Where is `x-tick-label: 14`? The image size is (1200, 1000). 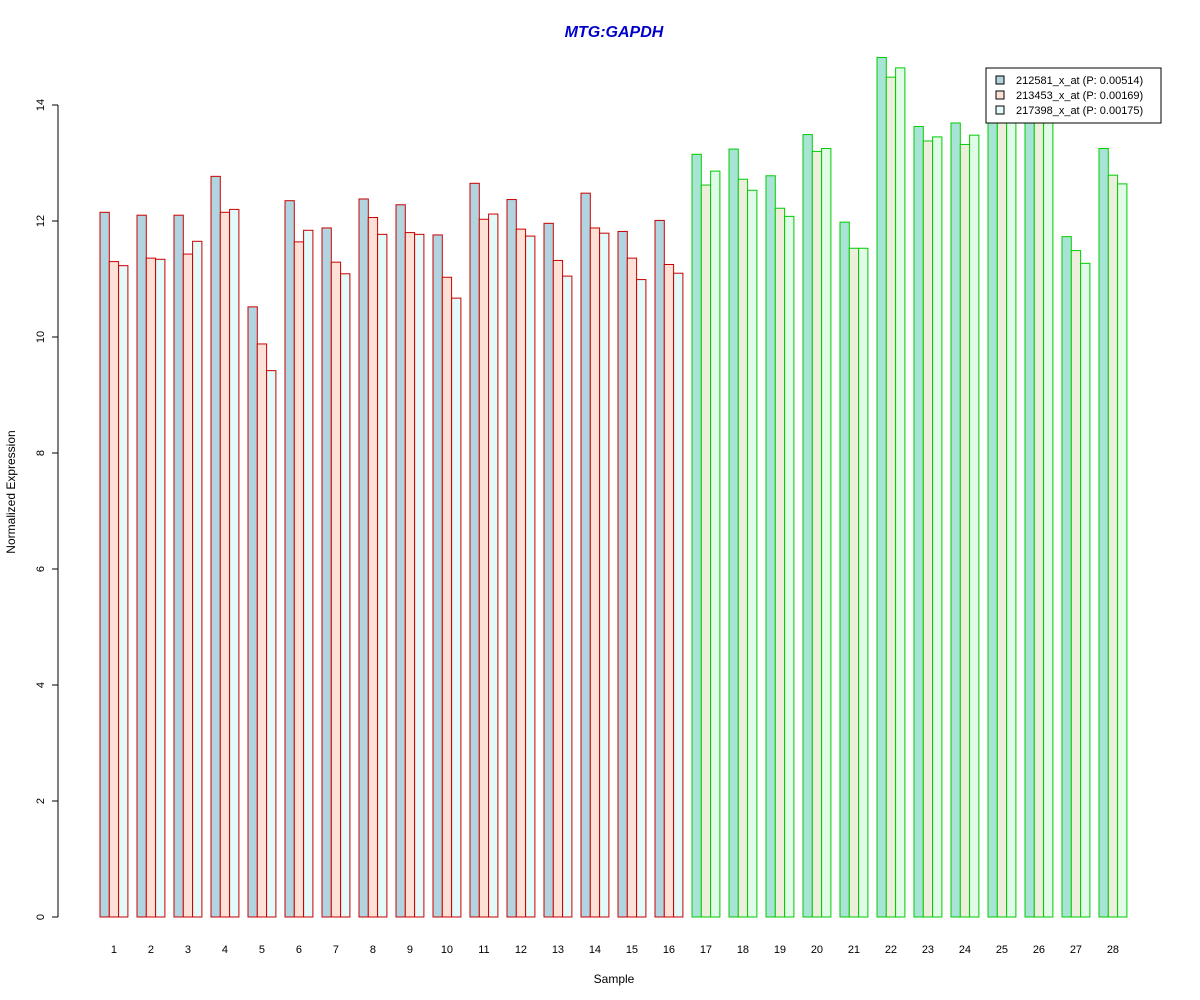 x-tick-label: 14 is located at coordinates (595, 950).